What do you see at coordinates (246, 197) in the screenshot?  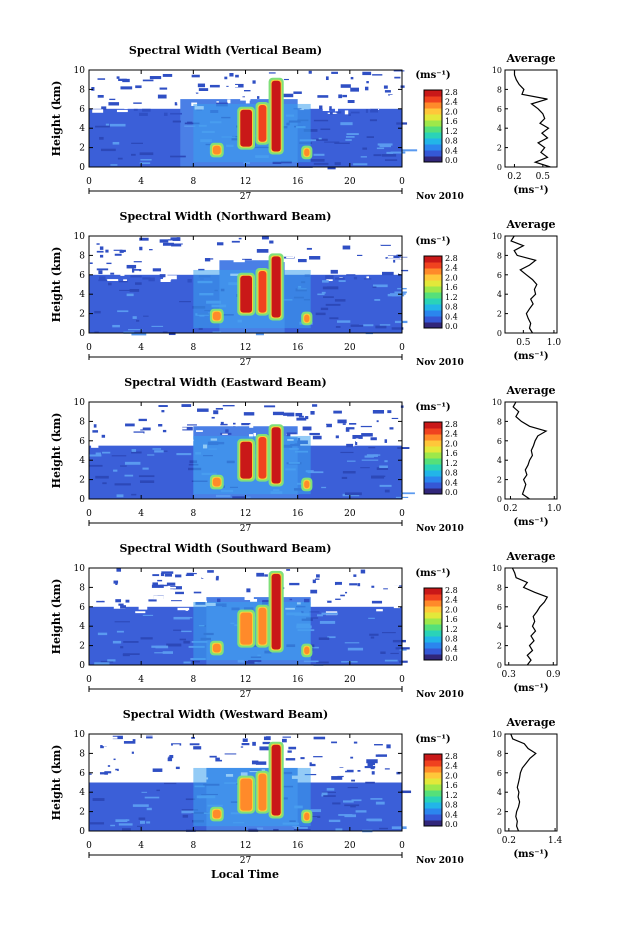 I see `day-label: 27` at bounding box center [246, 197].